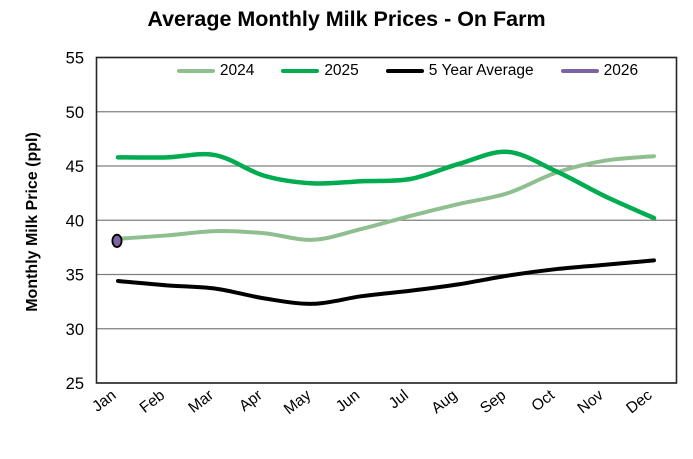 This screenshot has height=459, width=693. Describe the element at coordinates (195, 70) in the screenshot. I see `legend-swatch-2024` at that location.